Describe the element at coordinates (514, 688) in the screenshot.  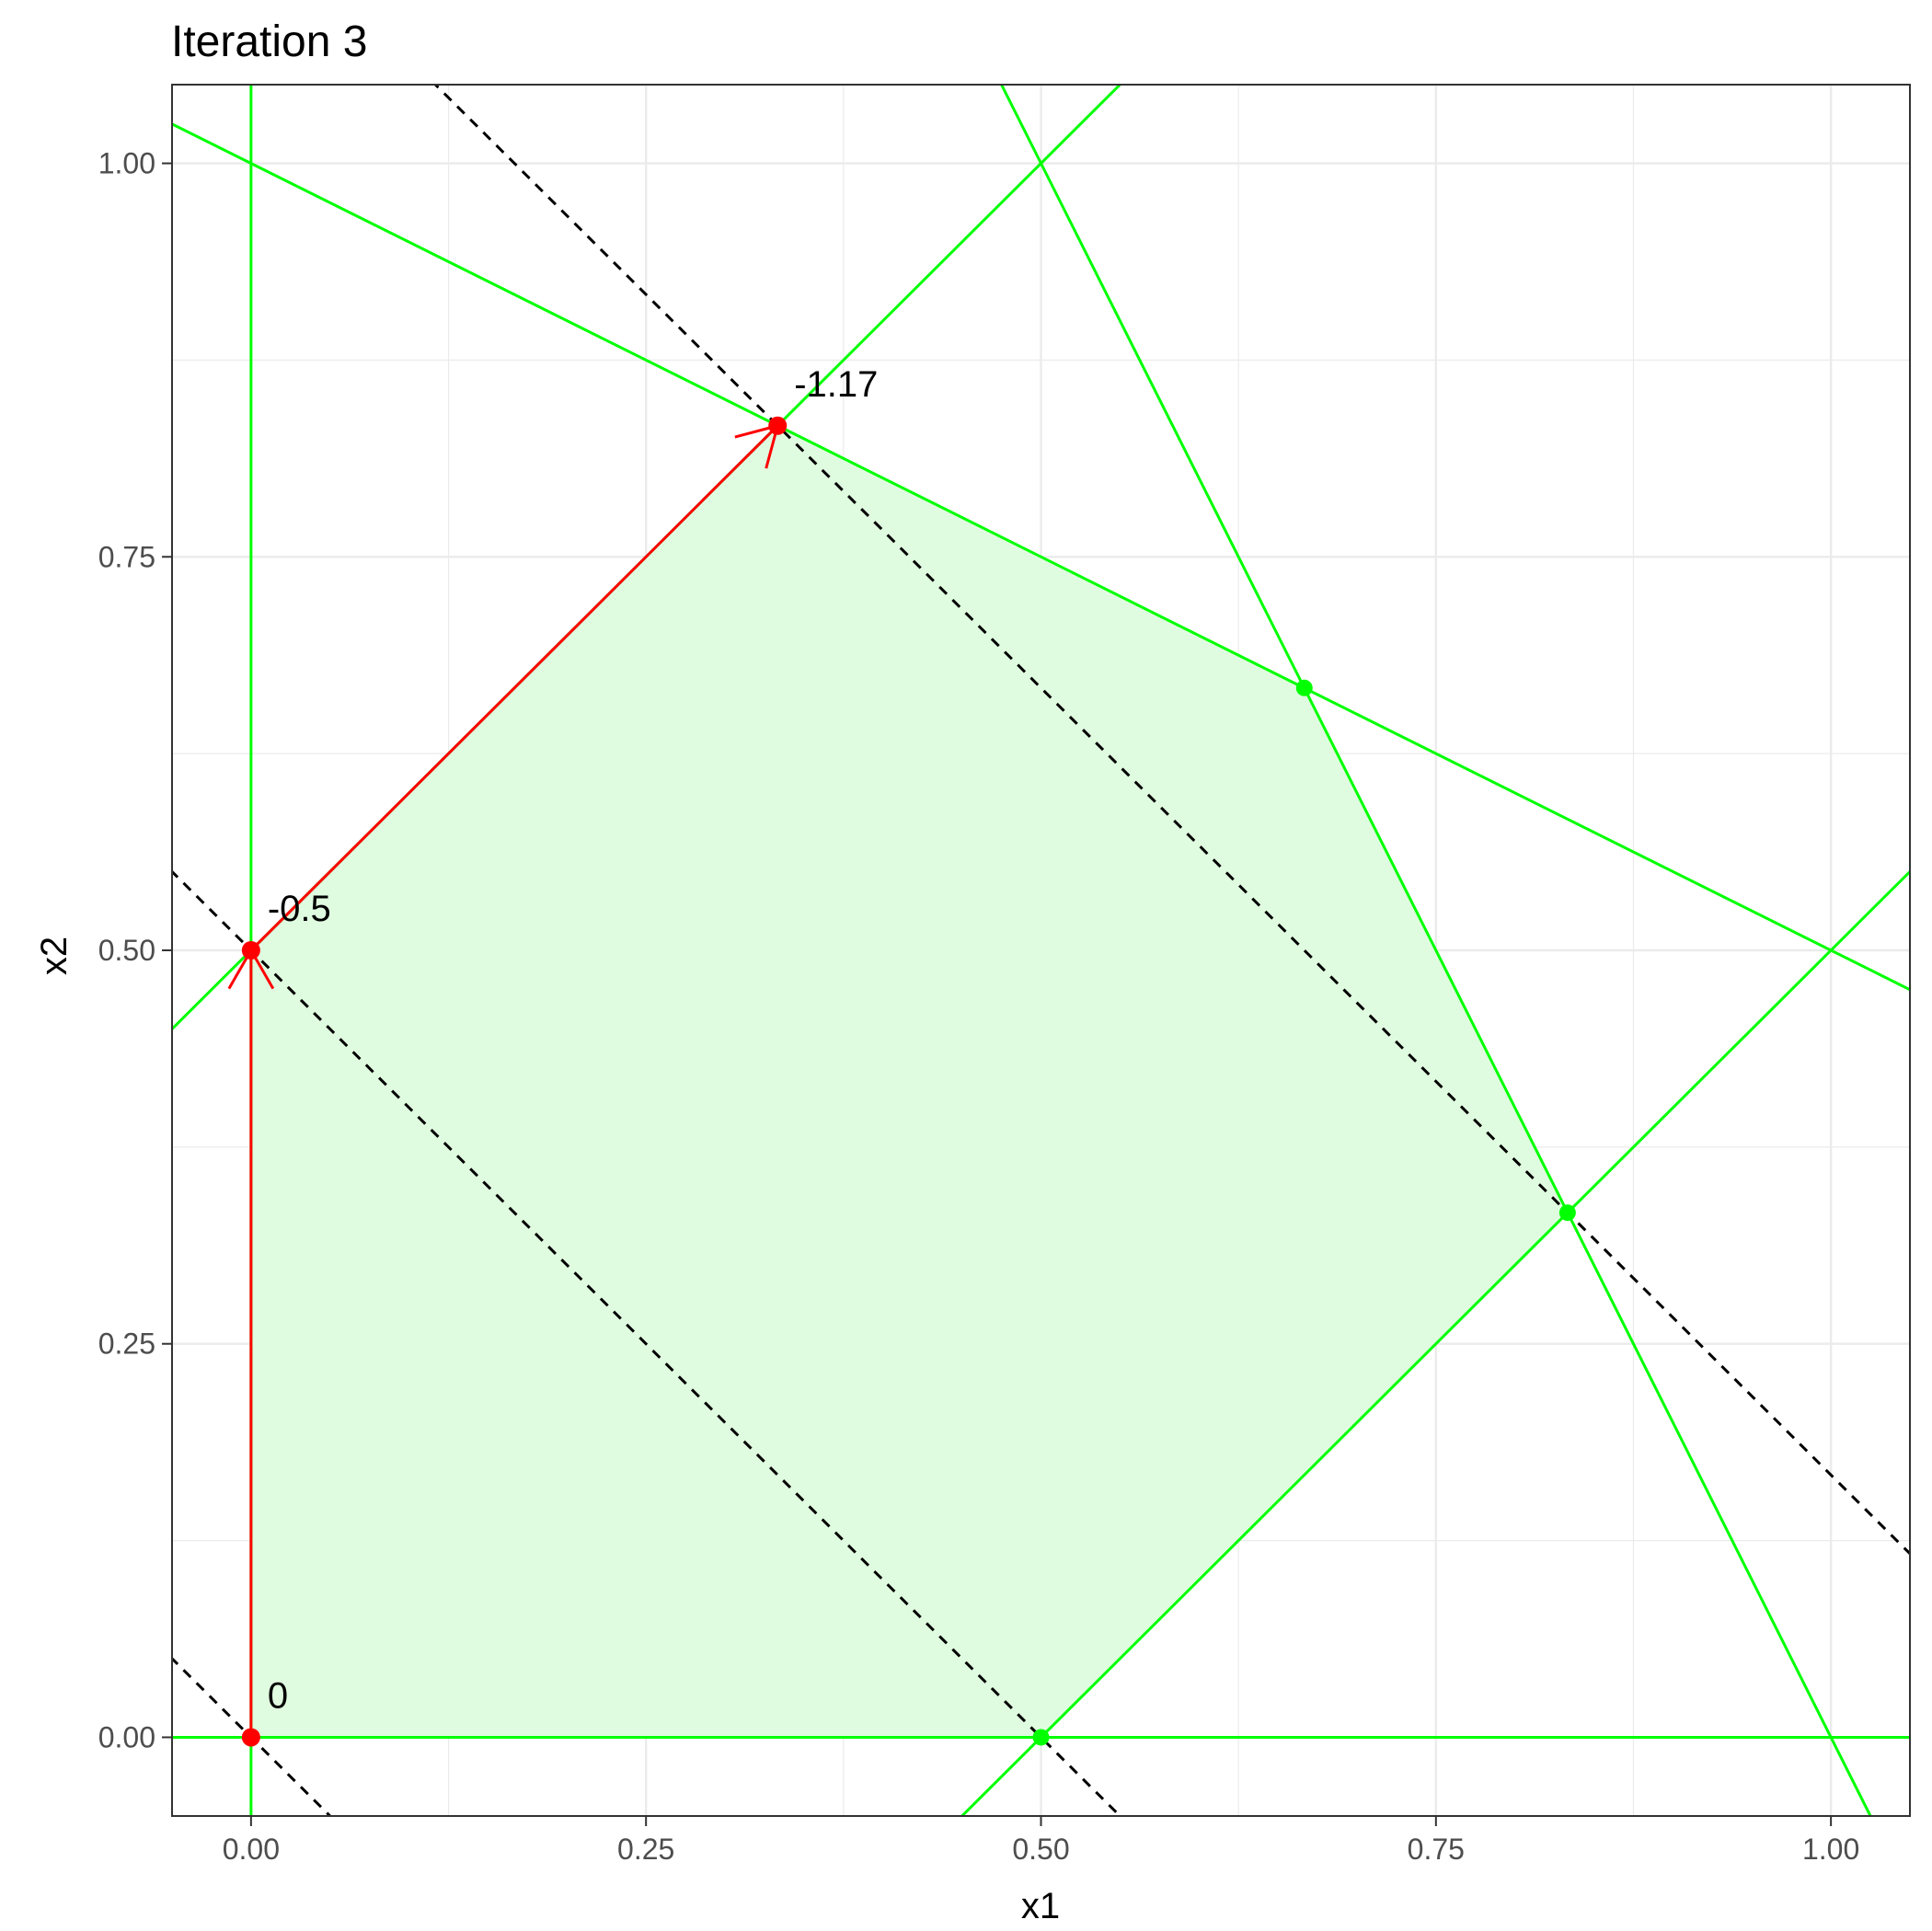
I see `path-segment` at that location.